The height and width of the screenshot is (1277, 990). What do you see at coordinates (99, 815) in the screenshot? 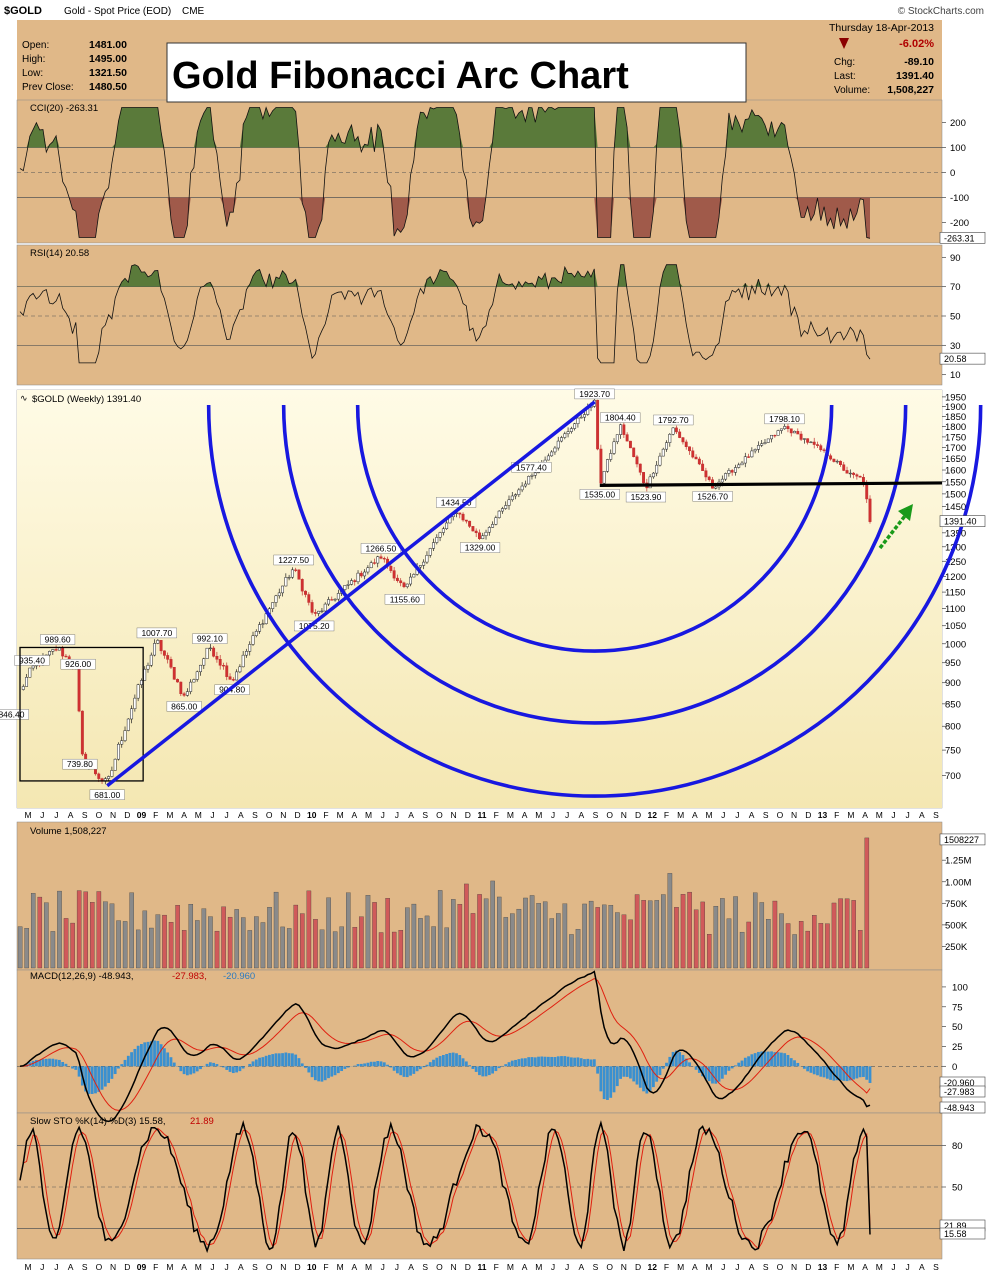
I see `x-tick-label: O` at bounding box center [99, 815].